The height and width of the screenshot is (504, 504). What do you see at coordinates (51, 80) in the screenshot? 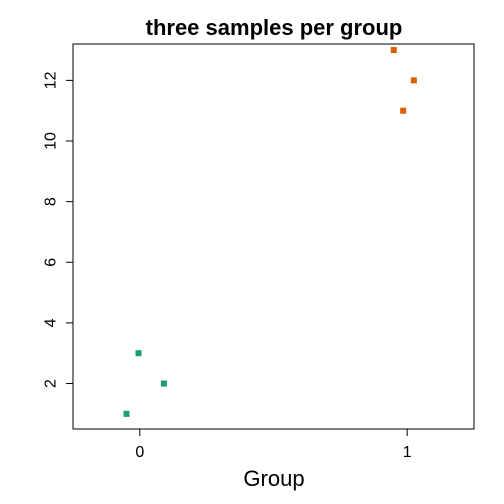
I see `y-tick-label: 12` at bounding box center [51, 80].